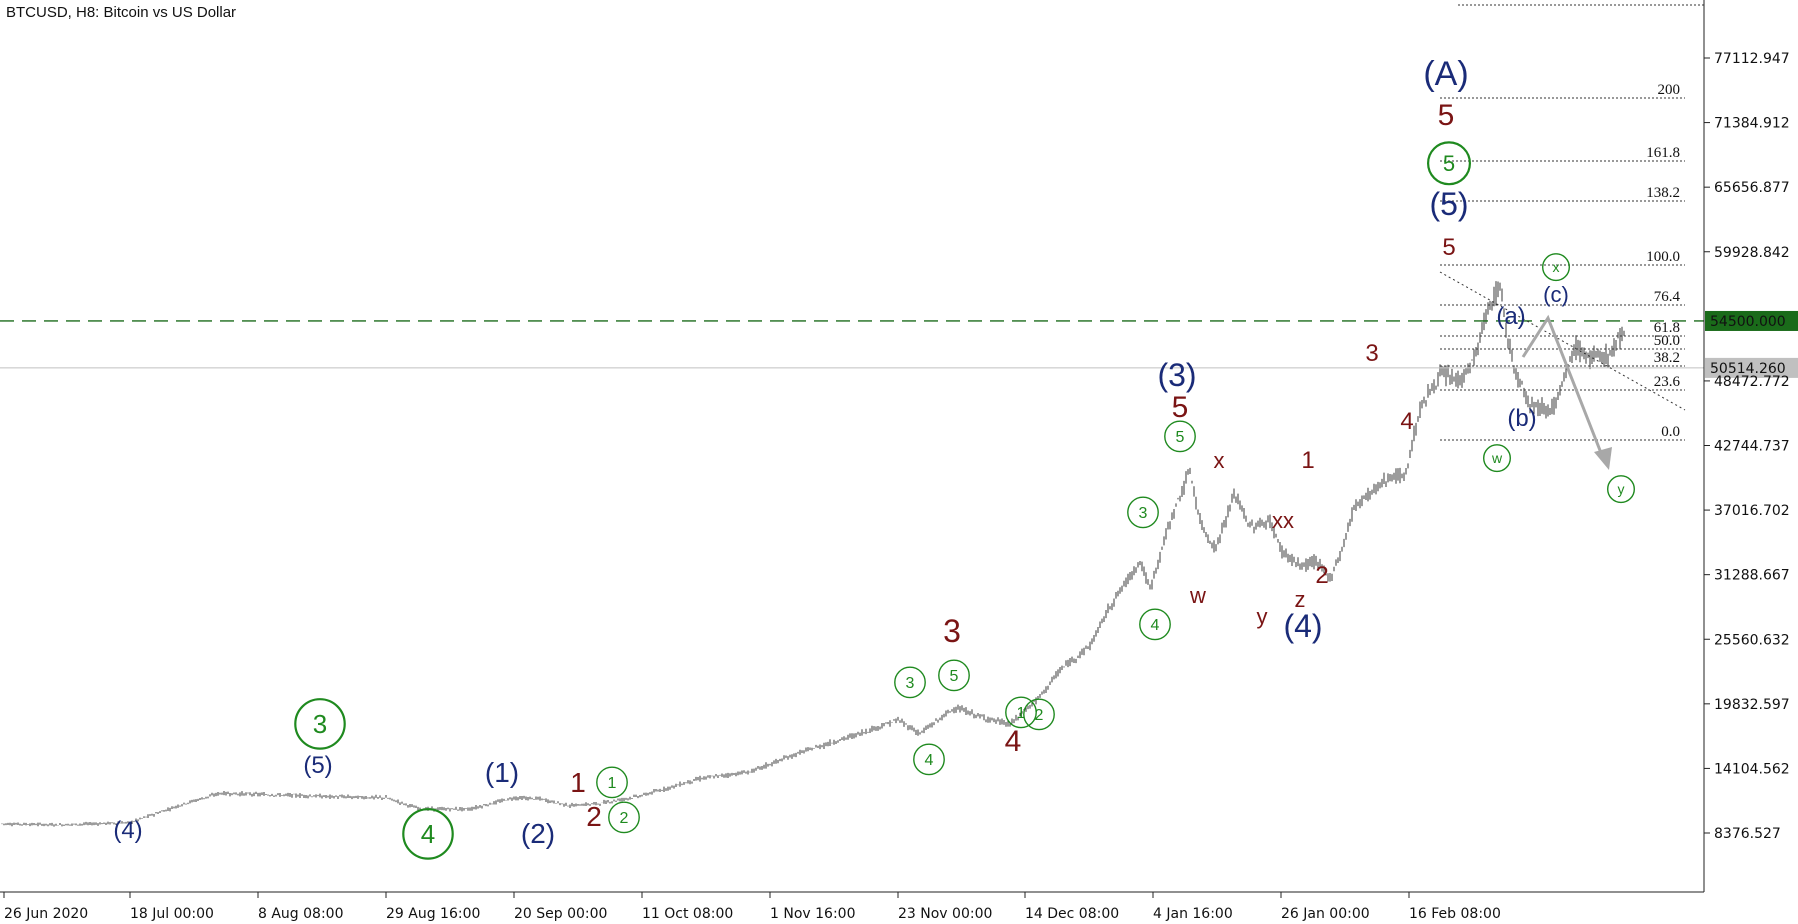 The image size is (1798, 924). I want to click on wave-label: z, so click(1300, 599).